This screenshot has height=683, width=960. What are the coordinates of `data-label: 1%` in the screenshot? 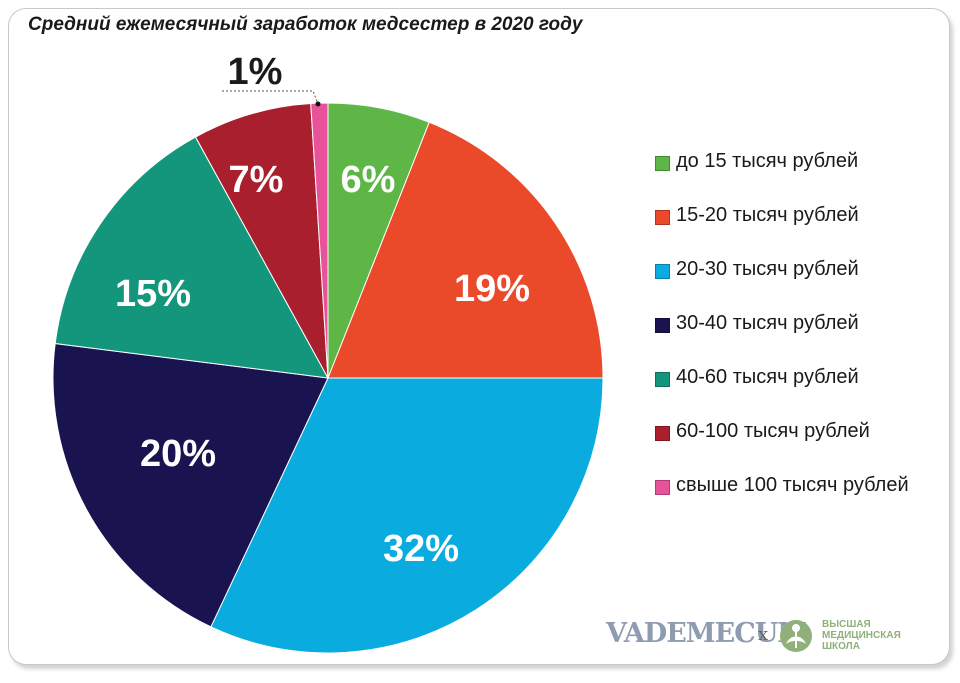 It's located at (255, 72).